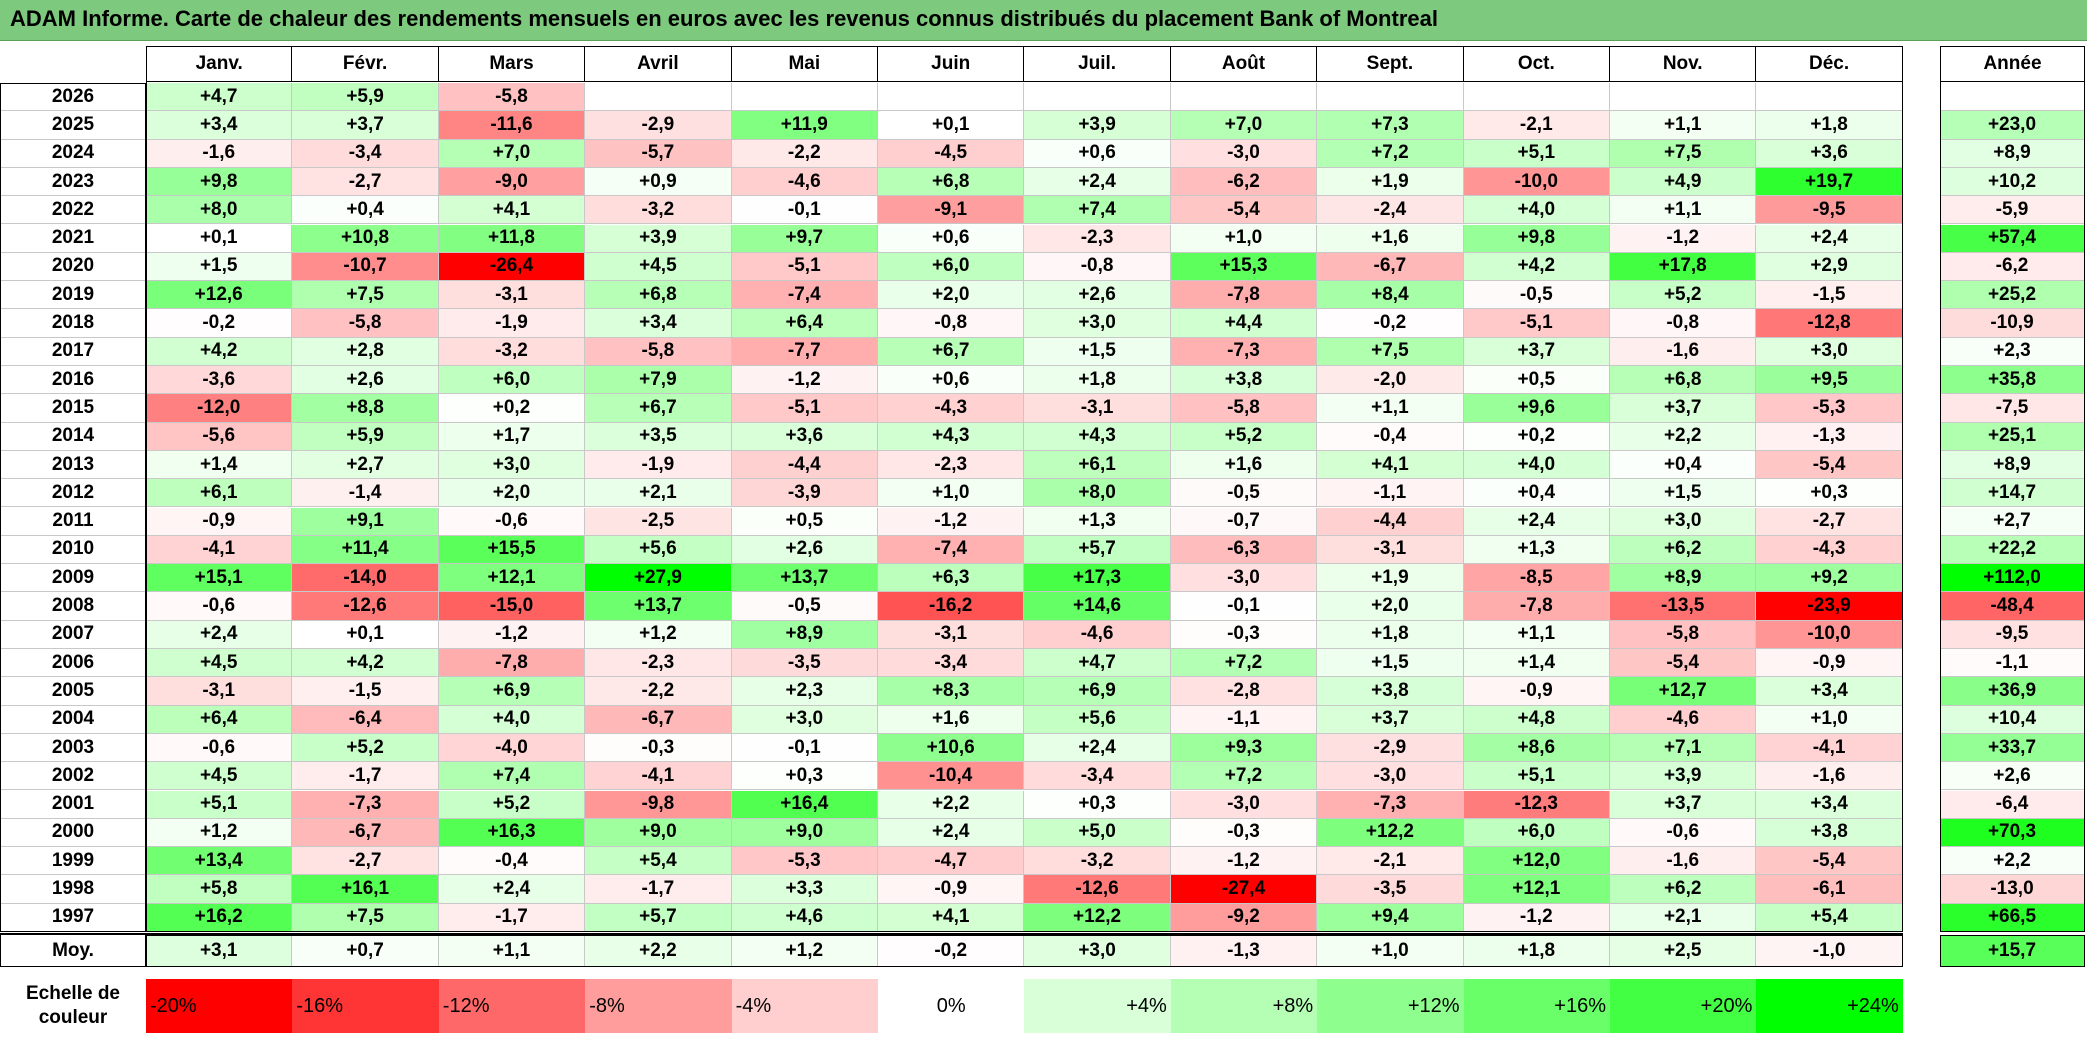 This screenshot has height=1037, width=2087. Describe the element at coordinates (219, 153) in the screenshot. I see `heatmap-cell: -1,6` at that location.